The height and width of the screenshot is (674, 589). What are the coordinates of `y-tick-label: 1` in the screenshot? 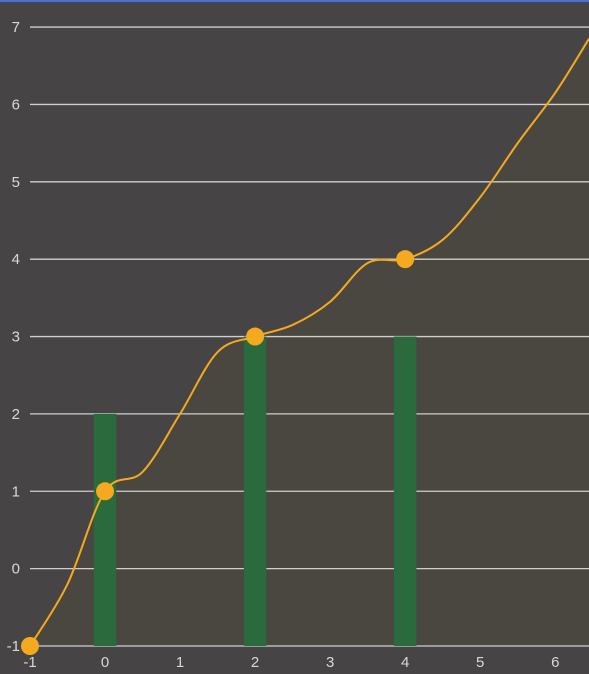 It's located at (16, 491).